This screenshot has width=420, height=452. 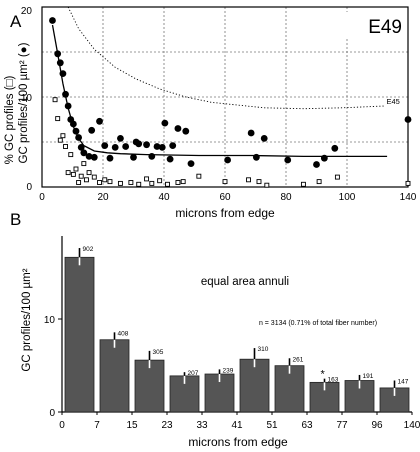 What do you see at coordinates (15, 219) in the screenshot?
I see `panel-b-label: B` at bounding box center [15, 219].